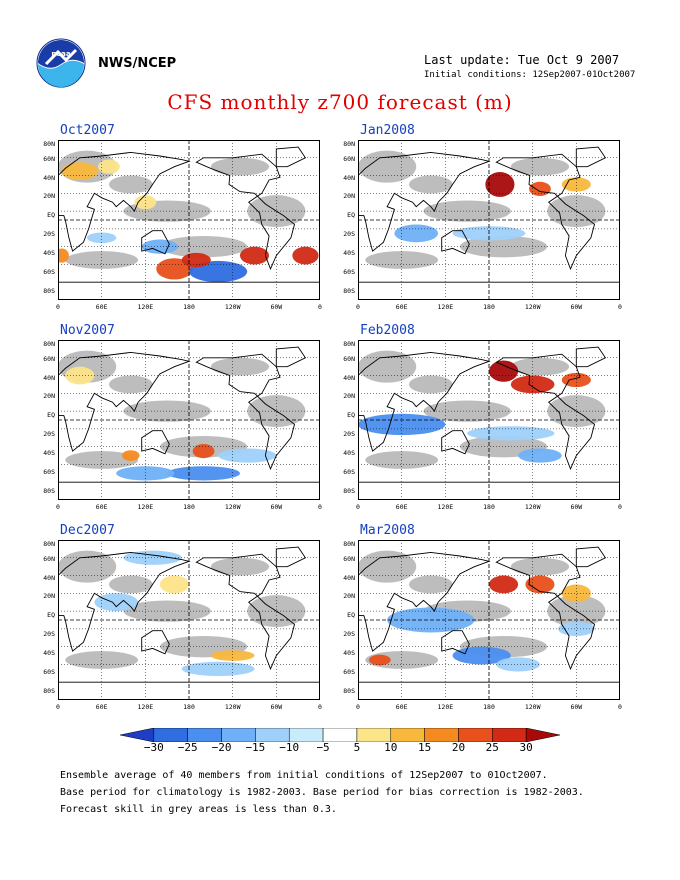 The width and height of the screenshot is (680, 880). Describe the element at coordinates (187, 747) in the screenshot. I see `colorbar-tick-label: −25` at that location.